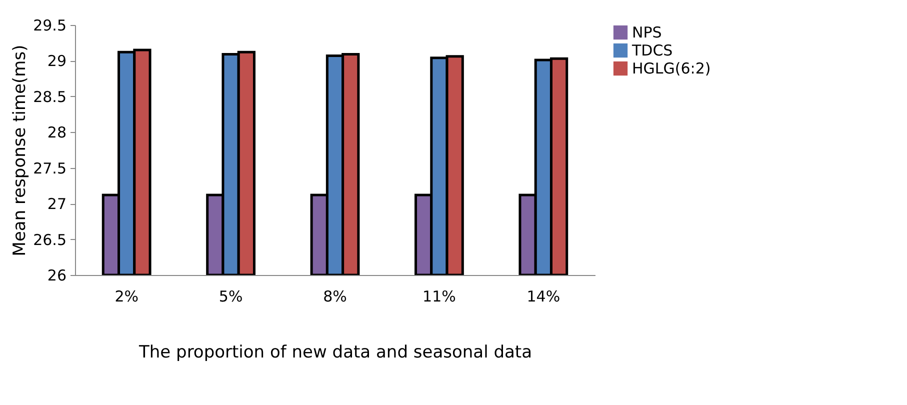  I want to click on y-tick-label: 26, so click(56, 275).